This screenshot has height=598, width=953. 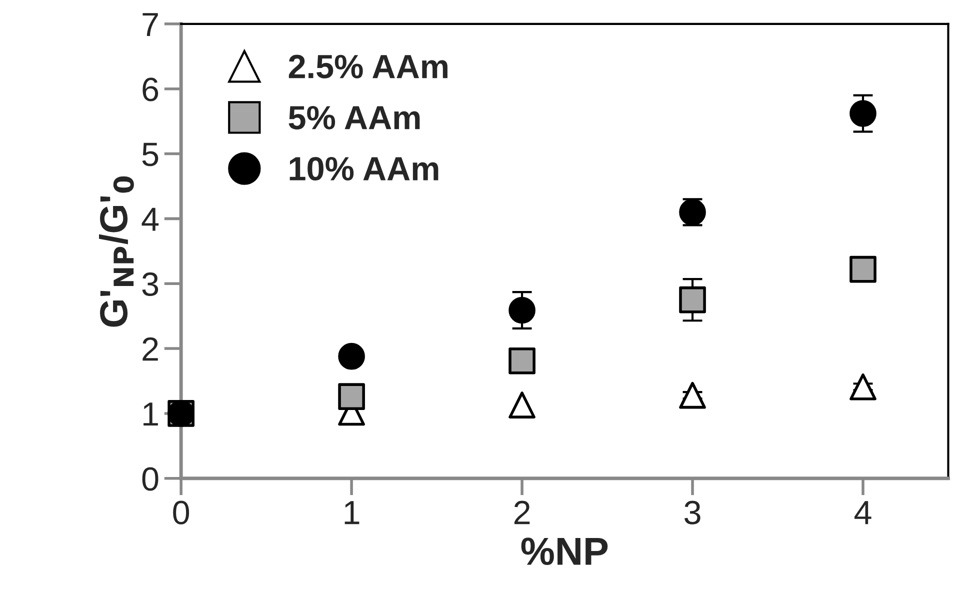 What do you see at coordinates (863, 512) in the screenshot?
I see `x-tick-label: 4` at bounding box center [863, 512].